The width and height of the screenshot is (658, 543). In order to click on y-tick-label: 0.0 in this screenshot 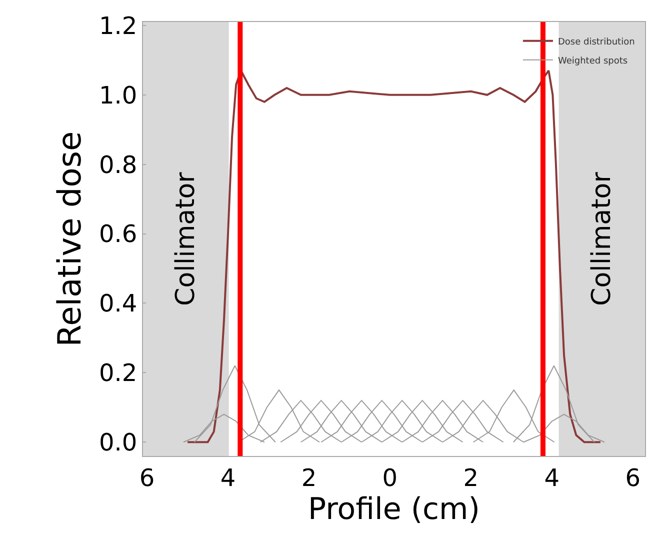, I will do `click(118, 442)`.